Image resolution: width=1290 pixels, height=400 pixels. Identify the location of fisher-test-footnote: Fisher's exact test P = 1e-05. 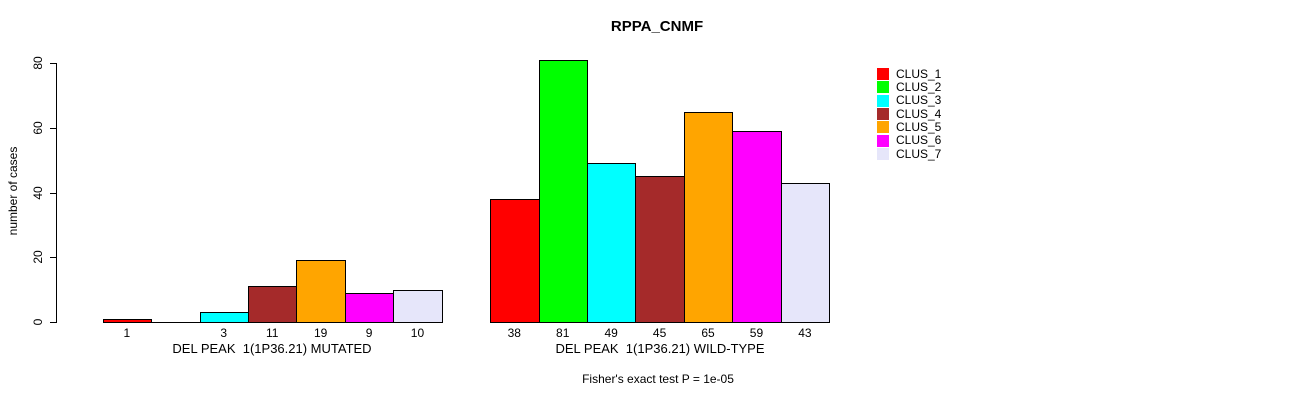
(658, 379).